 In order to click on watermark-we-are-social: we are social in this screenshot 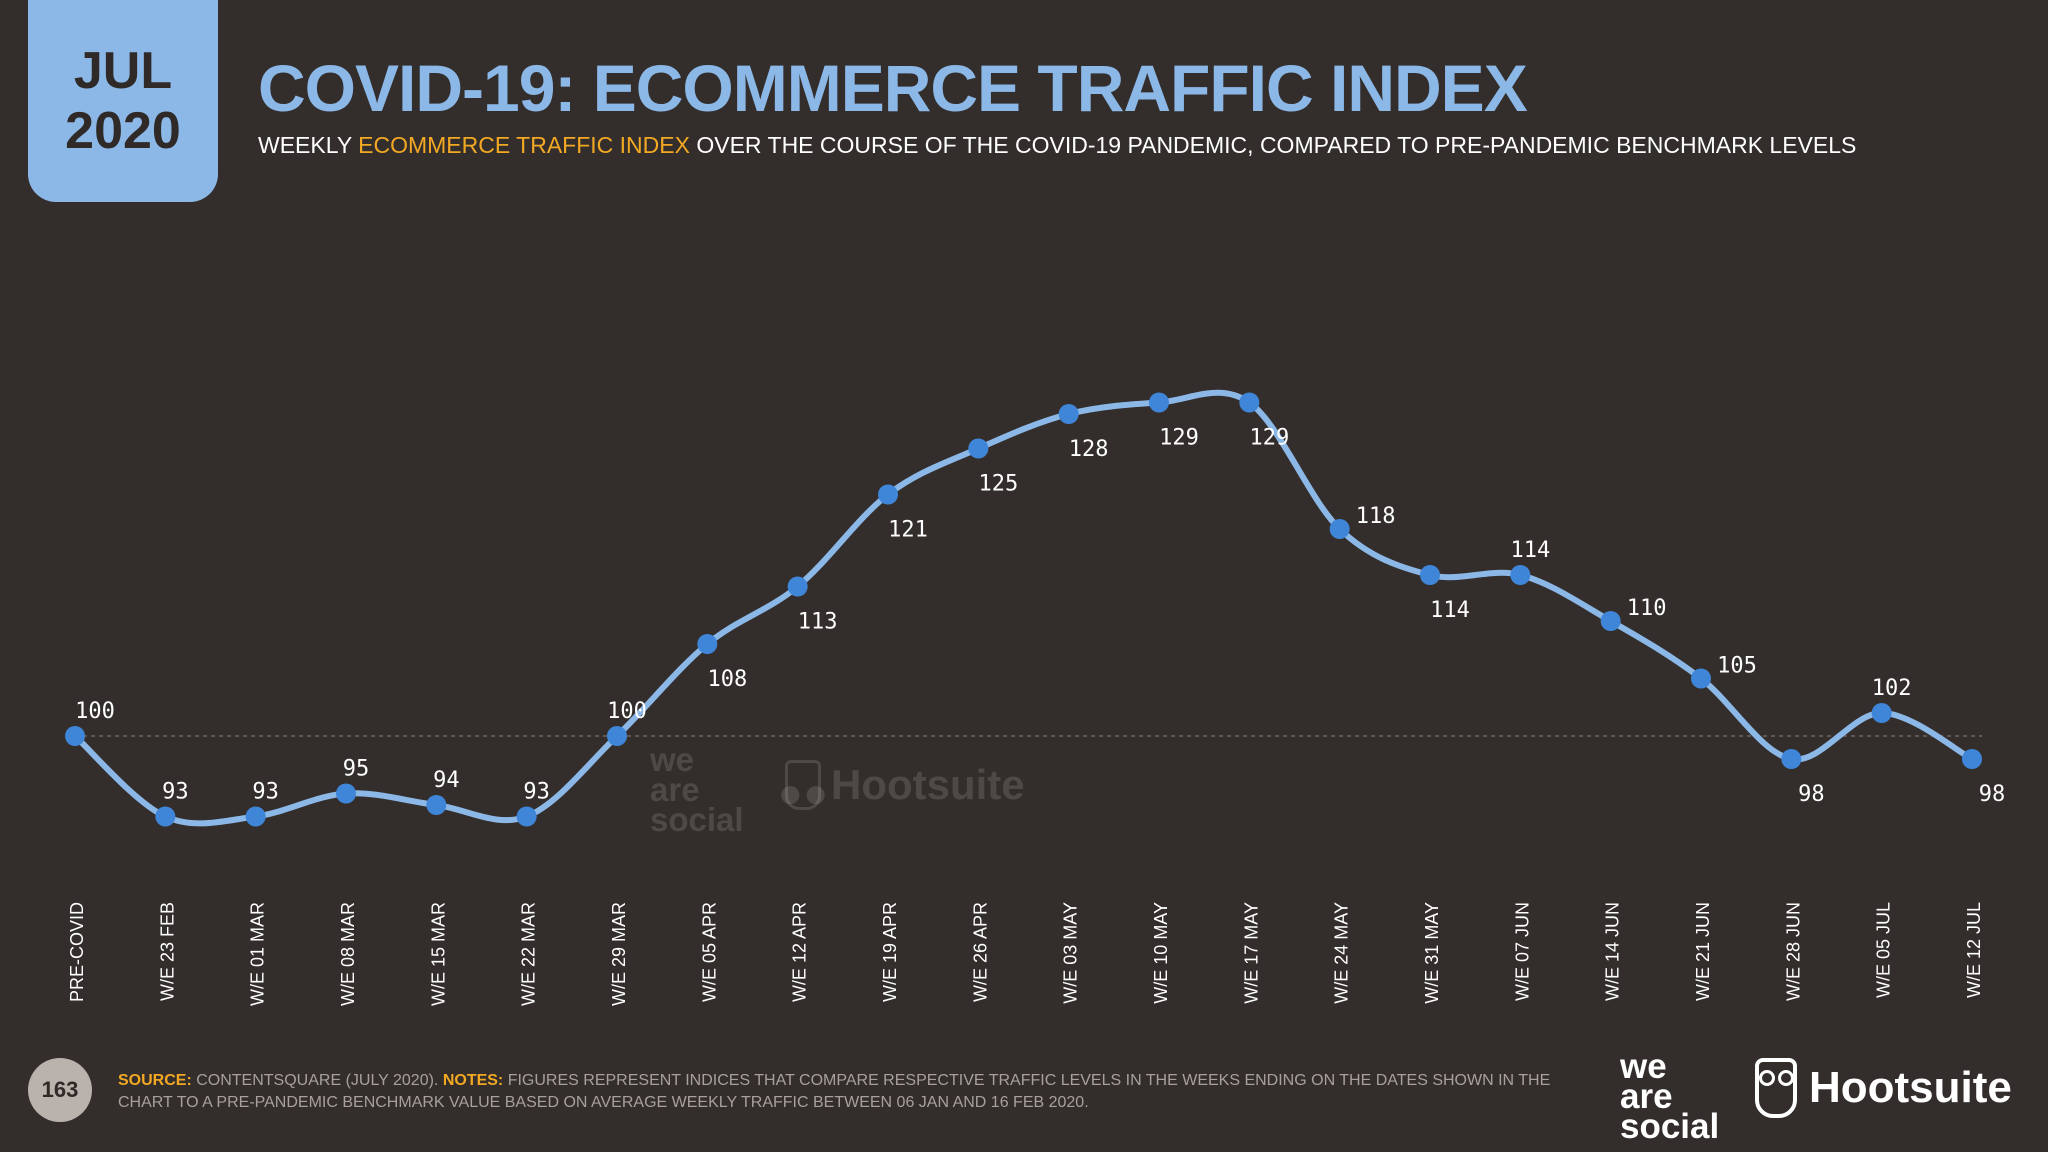, I will do `click(697, 789)`.